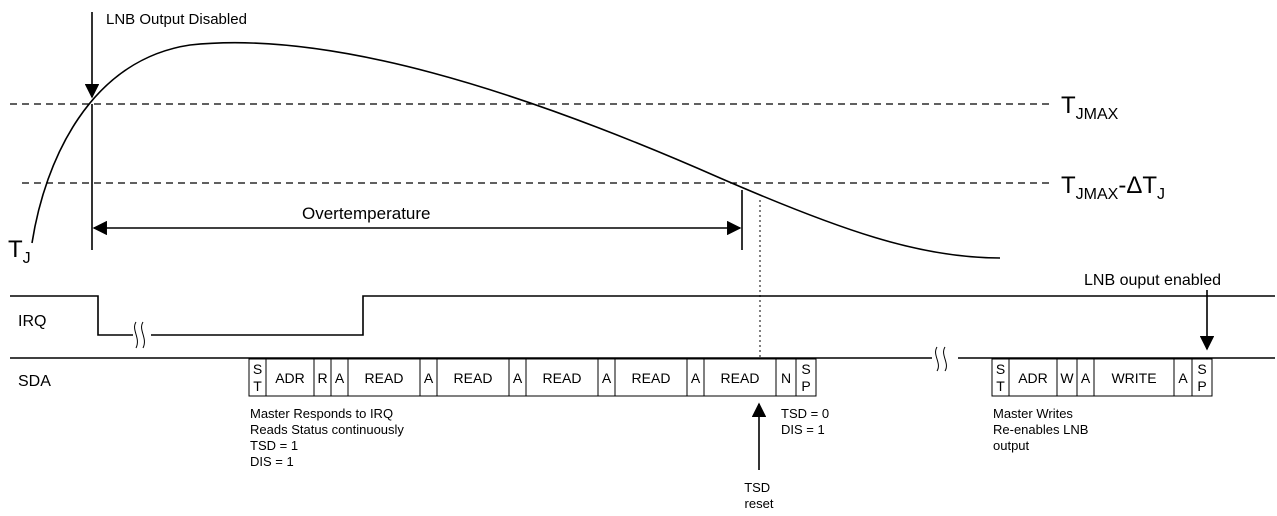 This screenshot has width=1277, height=516. What do you see at coordinates (642, 315) in the screenshot?
I see `irq-waveform` at bounding box center [642, 315].